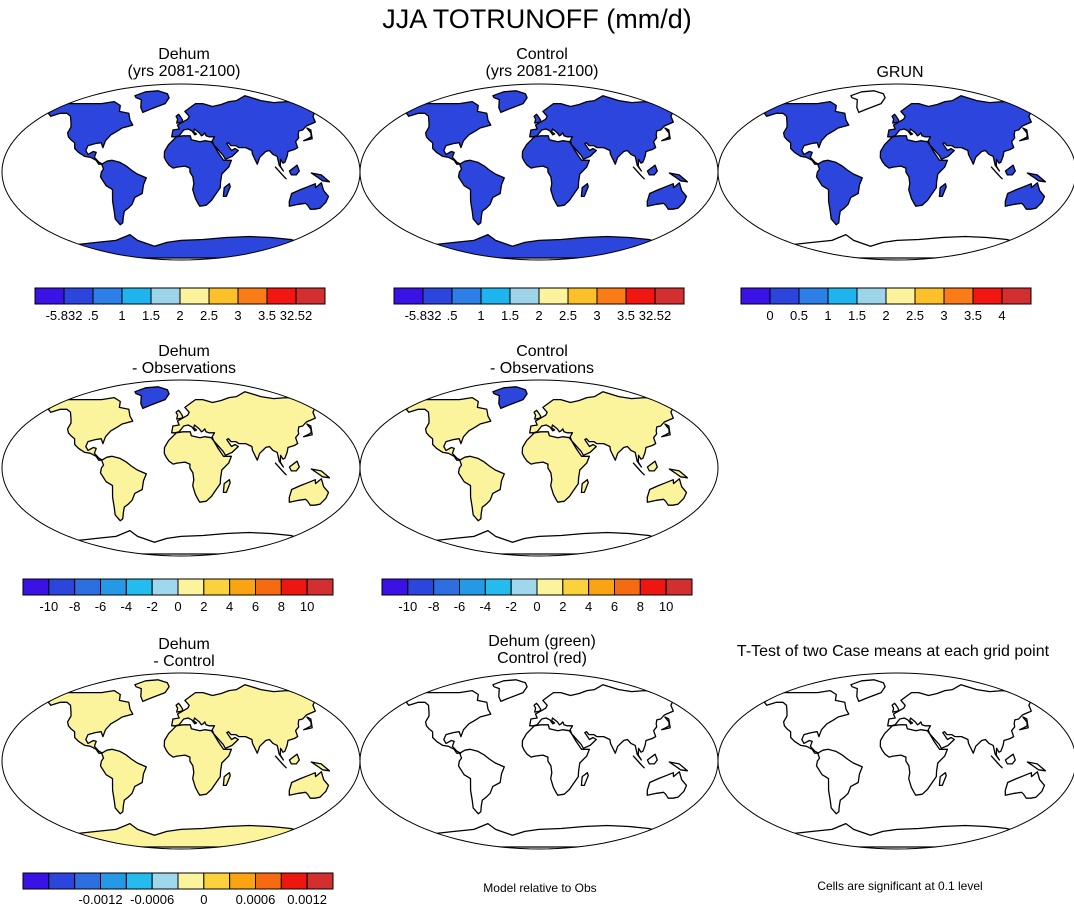  What do you see at coordinates (178, 881) in the screenshot?
I see `colorbar-dehum-control` at bounding box center [178, 881].